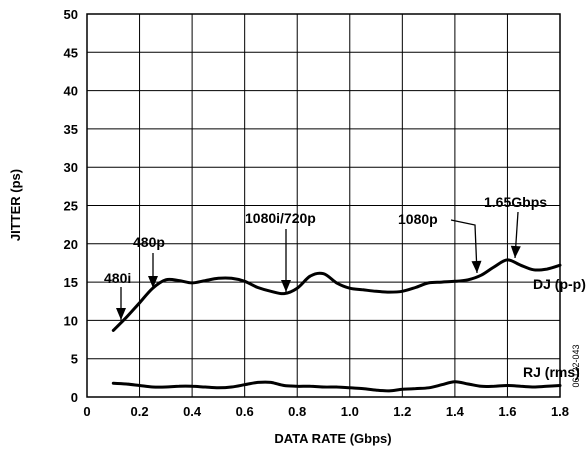  Describe the element at coordinates (297, 411) in the screenshot. I see `x-tick-label: 0.8` at that location.